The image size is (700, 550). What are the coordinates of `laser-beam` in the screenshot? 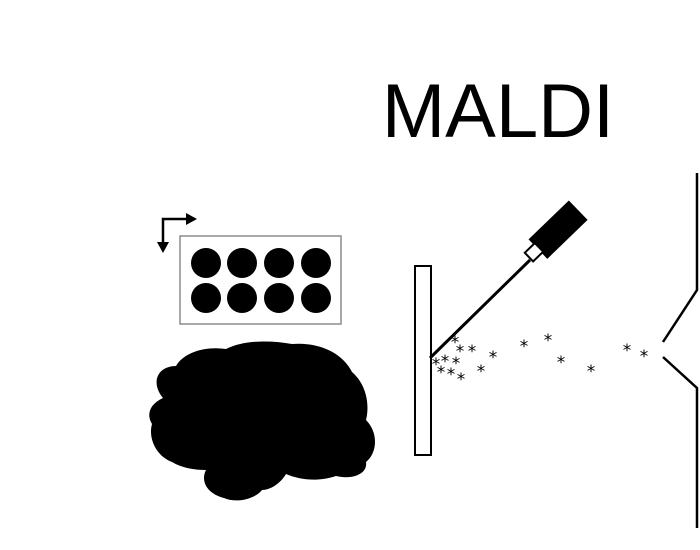 It's located at (480, 309).